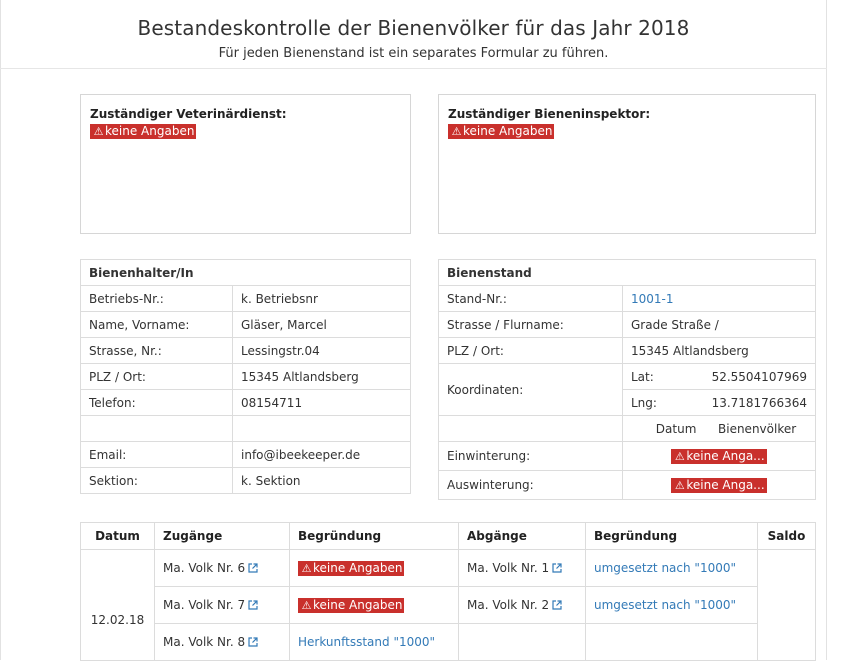 Image resolution: width=849 pixels, height=661 pixels. What do you see at coordinates (508, 568) in the screenshot?
I see `outgoing-colony: Ma. Volk Nr. 1` at bounding box center [508, 568].